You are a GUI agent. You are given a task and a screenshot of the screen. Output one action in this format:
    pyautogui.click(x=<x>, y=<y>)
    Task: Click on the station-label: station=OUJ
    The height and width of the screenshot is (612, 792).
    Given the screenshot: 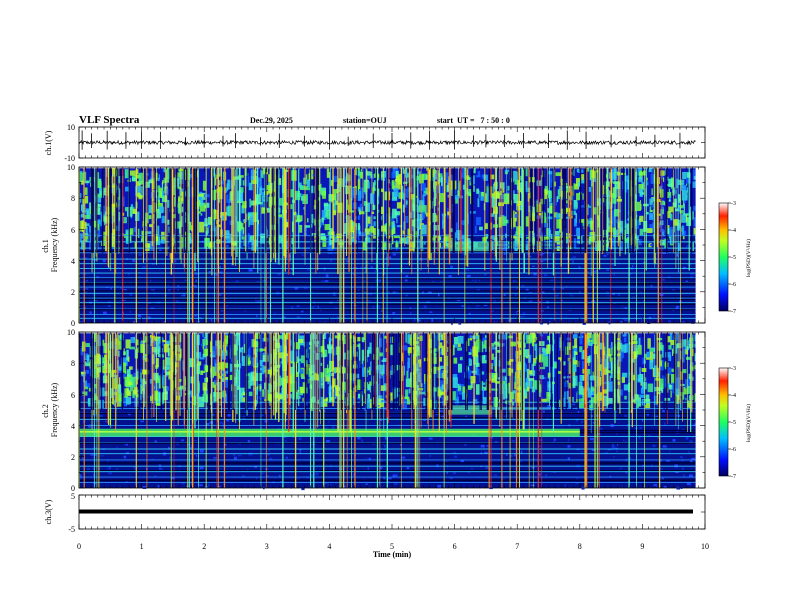 What is the action you would take?
    pyautogui.click(x=365, y=120)
    